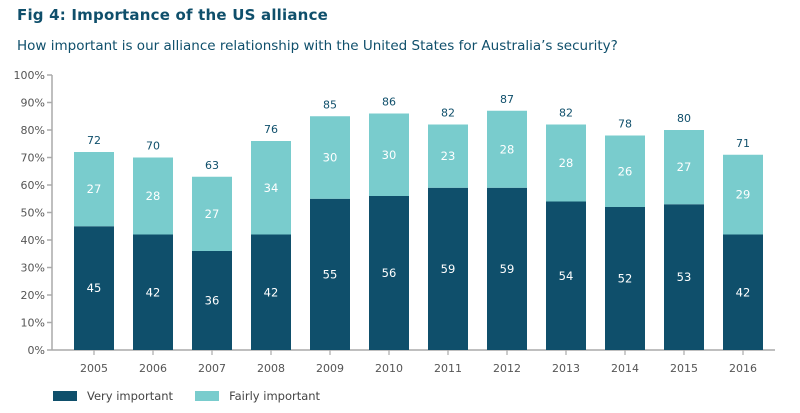 Image resolution: width=800 pixels, height=413 pixels. Describe the element at coordinates (33, 103) in the screenshot. I see `y-tick-label: 90%` at that location.